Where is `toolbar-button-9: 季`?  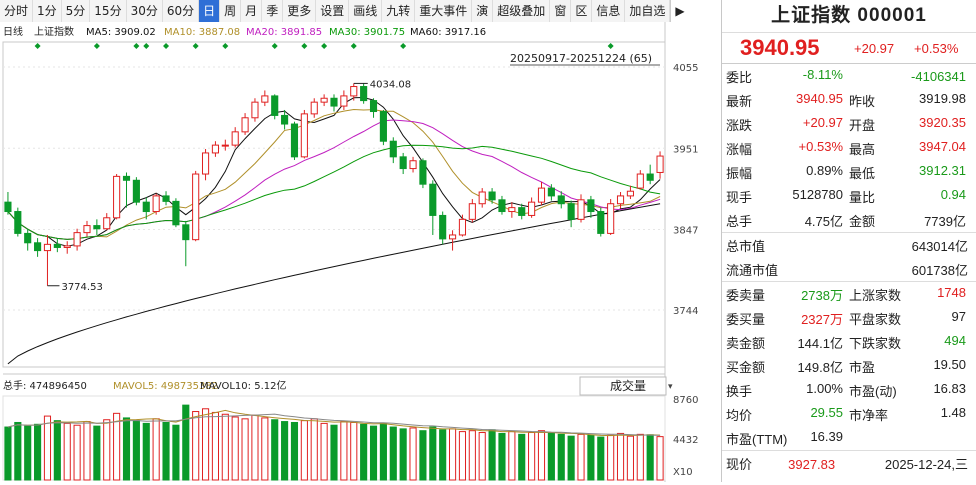
toolbar-button-9: 季 is located at coordinates (273, 11).